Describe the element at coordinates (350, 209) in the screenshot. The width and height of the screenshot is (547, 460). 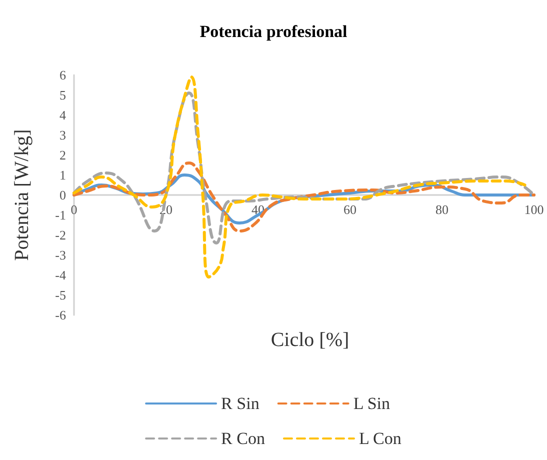
I see `x-tick-label: 60` at that location.